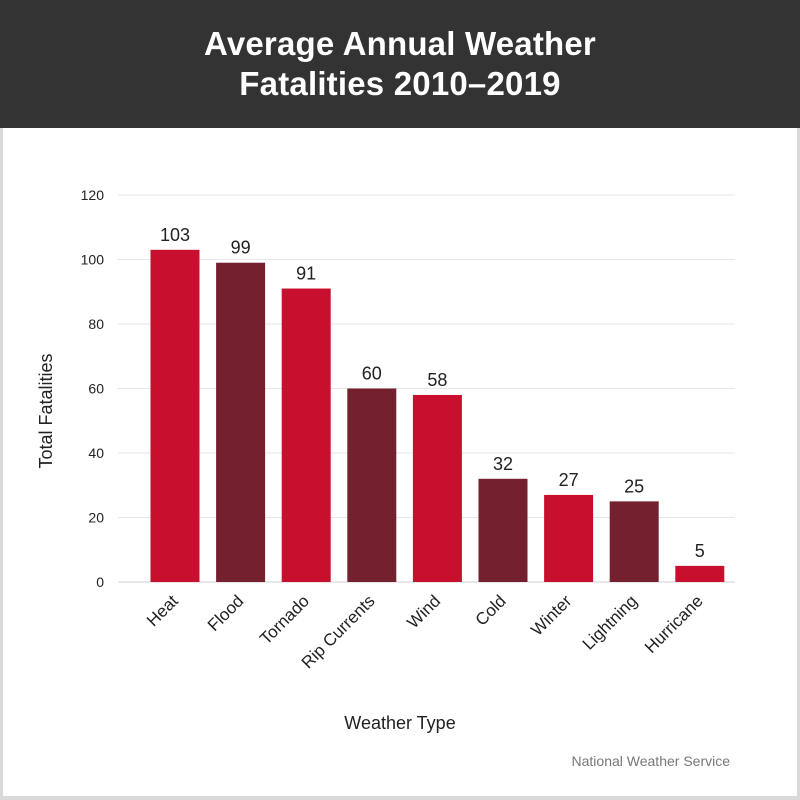  What do you see at coordinates (372, 485) in the screenshot?
I see `bar-rip-currents` at bounding box center [372, 485].